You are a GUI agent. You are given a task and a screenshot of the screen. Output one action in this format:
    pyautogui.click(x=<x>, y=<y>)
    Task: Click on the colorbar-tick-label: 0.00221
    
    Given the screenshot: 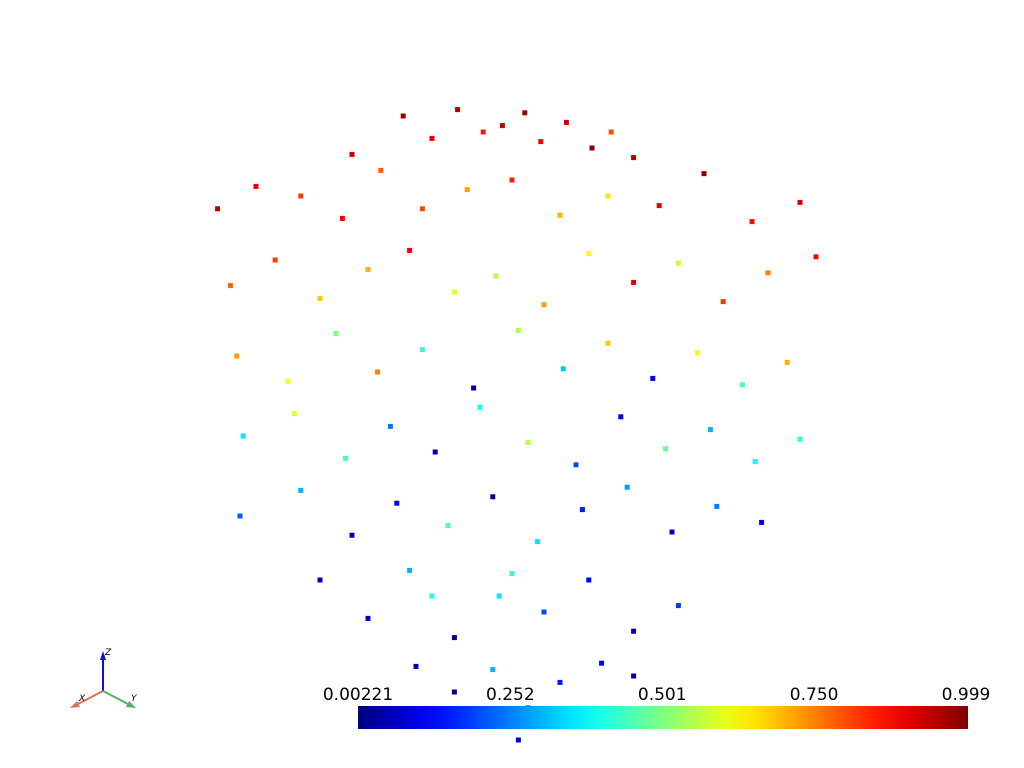 What is the action you would take?
    pyautogui.click(x=358, y=695)
    